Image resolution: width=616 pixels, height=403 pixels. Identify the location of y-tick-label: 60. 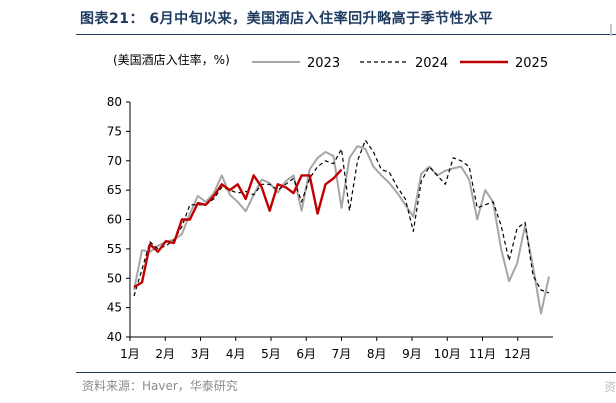
(114, 220).